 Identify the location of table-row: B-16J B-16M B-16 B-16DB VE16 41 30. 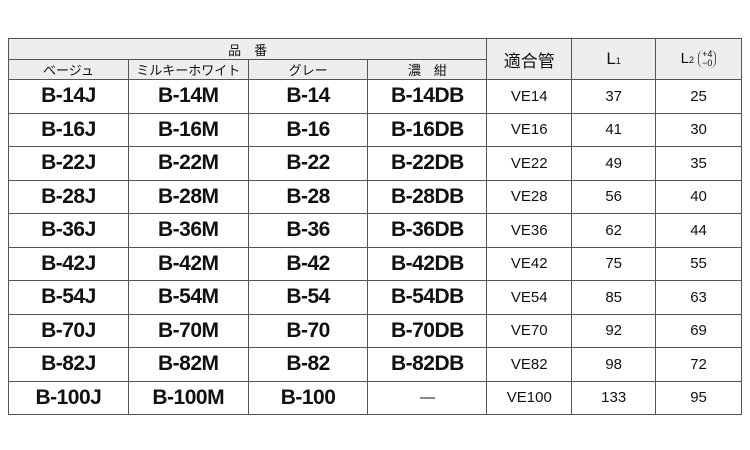
(375, 129).